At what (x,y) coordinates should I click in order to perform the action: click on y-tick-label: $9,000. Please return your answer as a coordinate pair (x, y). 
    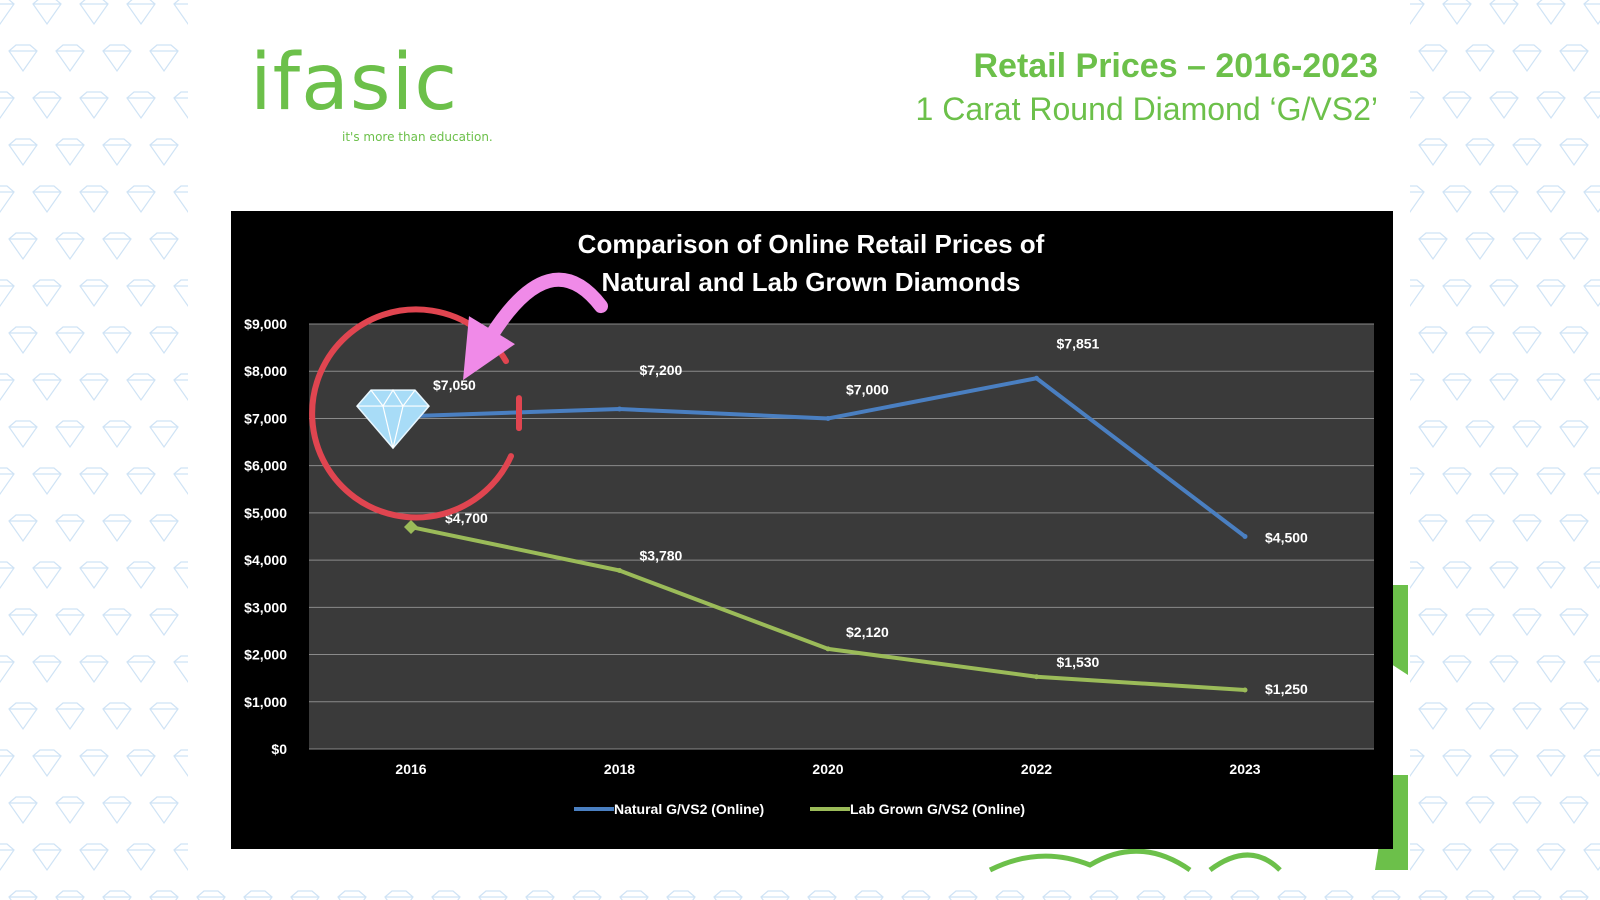
    Looking at the image, I should click on (265, 324).